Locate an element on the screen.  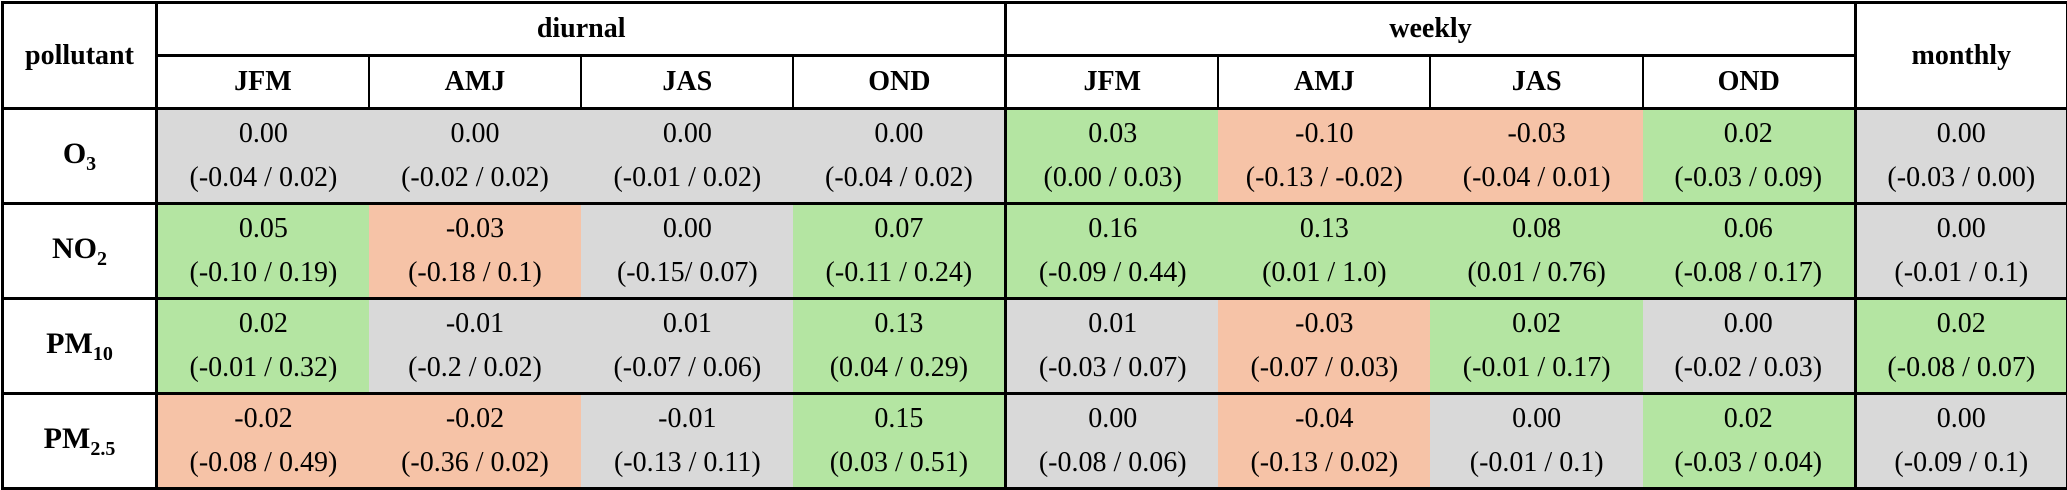
cell: 0.00(-0.03 / 0.00) is located at coordinates (1961, 156).